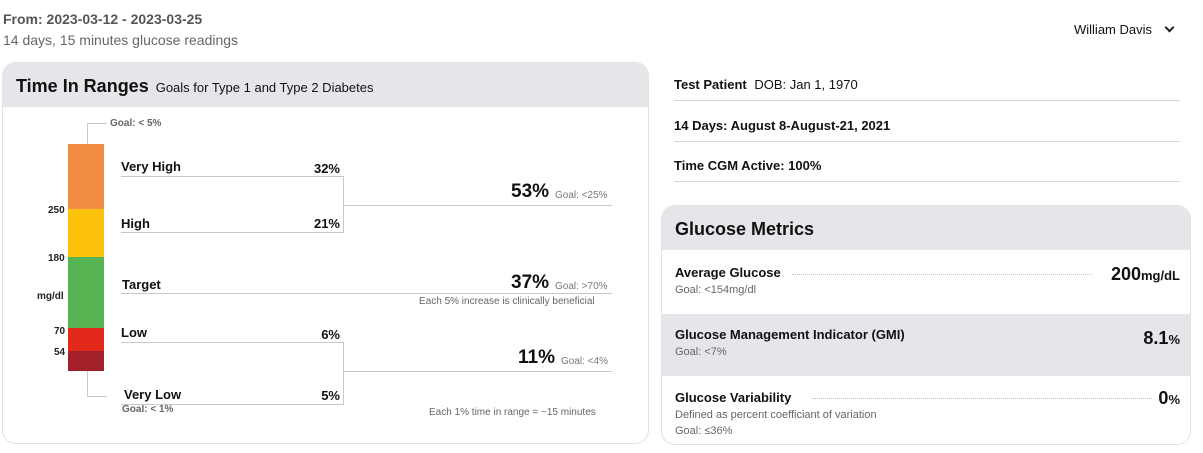  Describe the element at coordinates (782, 125) in the screenshot. I see `report-period: 14 Days: August 8-August-21, 2021` at that location.